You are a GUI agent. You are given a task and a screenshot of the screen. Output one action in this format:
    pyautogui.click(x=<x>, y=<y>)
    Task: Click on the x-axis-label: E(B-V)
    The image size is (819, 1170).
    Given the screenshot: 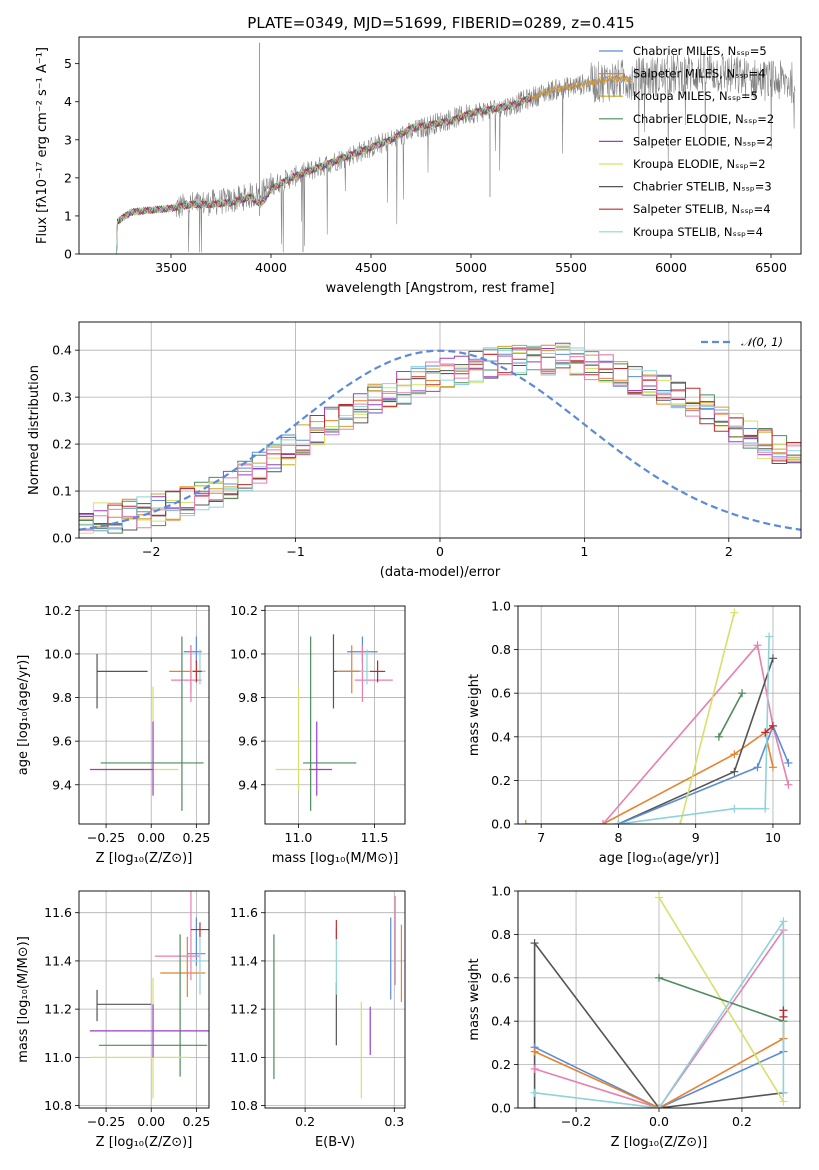 What is the action you would take?
    pyautogui.click(x=335, y=1142)
    